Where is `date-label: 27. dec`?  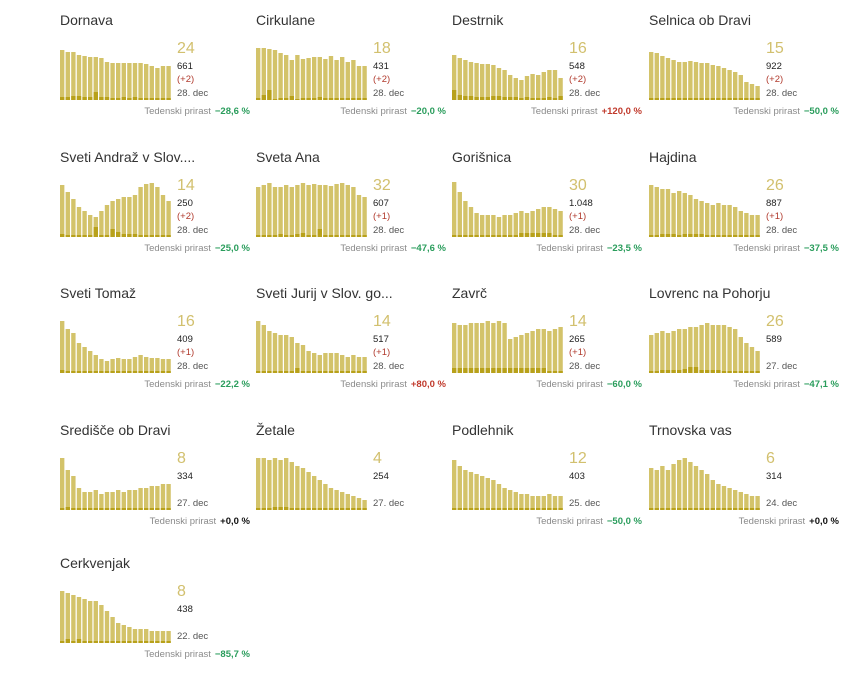 date-label: 27. dec is located at coordinates (782, 366).